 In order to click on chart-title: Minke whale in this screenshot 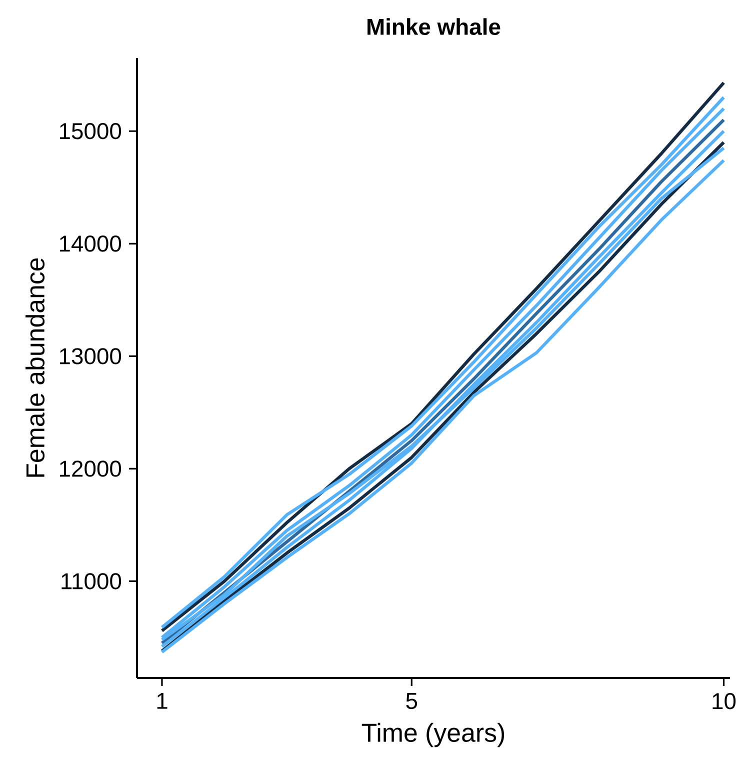, I will do `click(434, 26)`.